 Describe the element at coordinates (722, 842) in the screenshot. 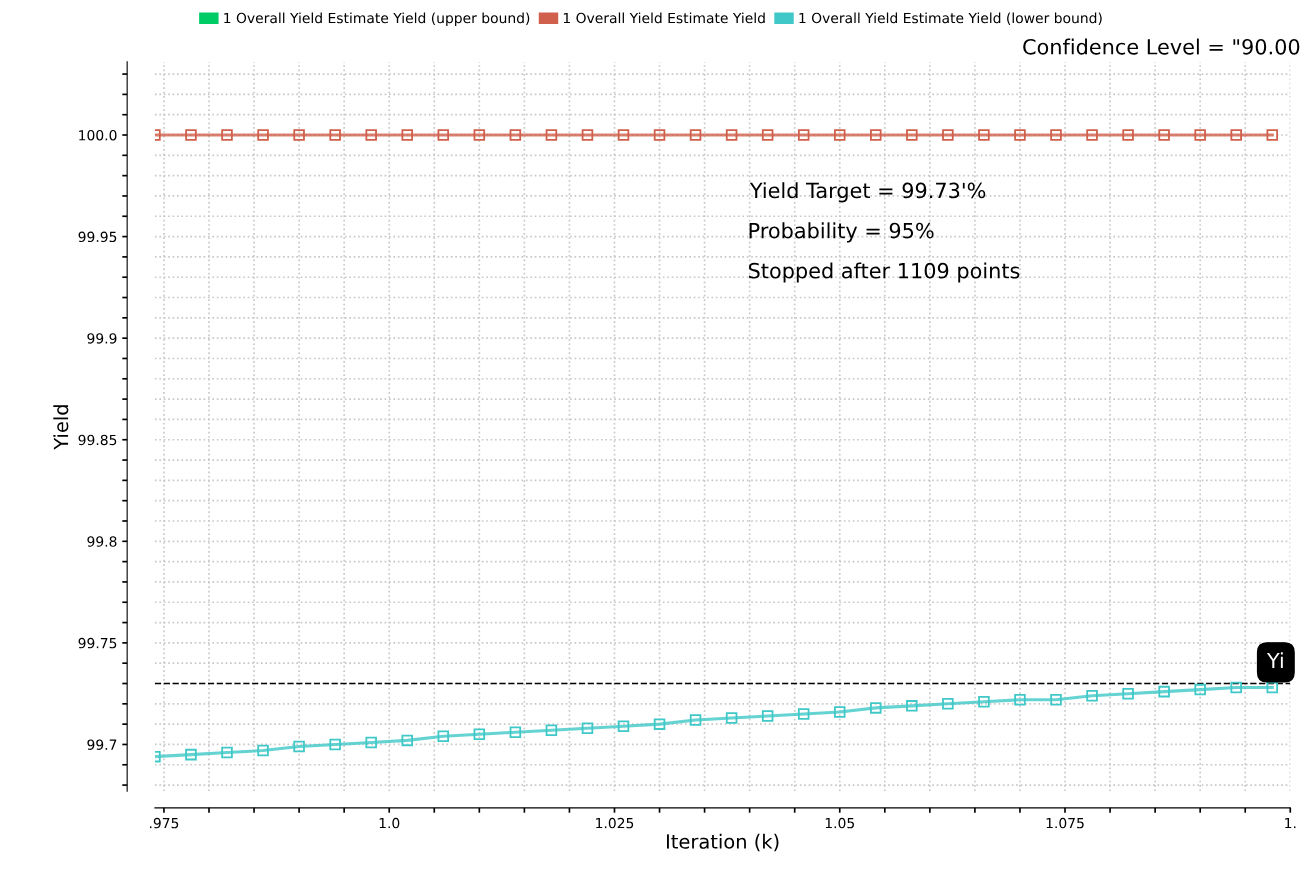

I see `x-axis-title: Iteration (k)` at that location.